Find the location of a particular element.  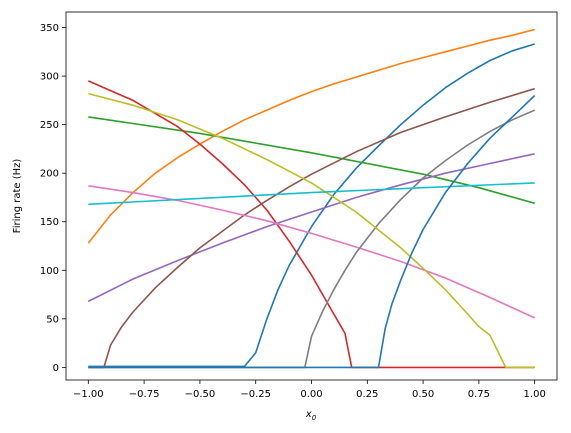

y-axis-label: Firing rate (Hz) is located at coordinates (17, 196).